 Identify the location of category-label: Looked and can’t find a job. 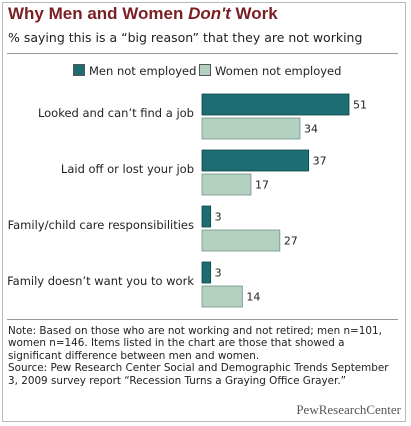
(116, 113).